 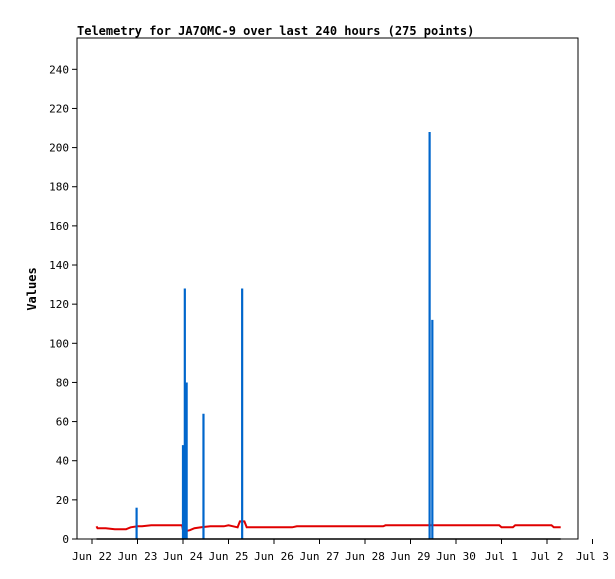 I want to click on x-tick-label: Jun 30, so click(x=456, y=556).